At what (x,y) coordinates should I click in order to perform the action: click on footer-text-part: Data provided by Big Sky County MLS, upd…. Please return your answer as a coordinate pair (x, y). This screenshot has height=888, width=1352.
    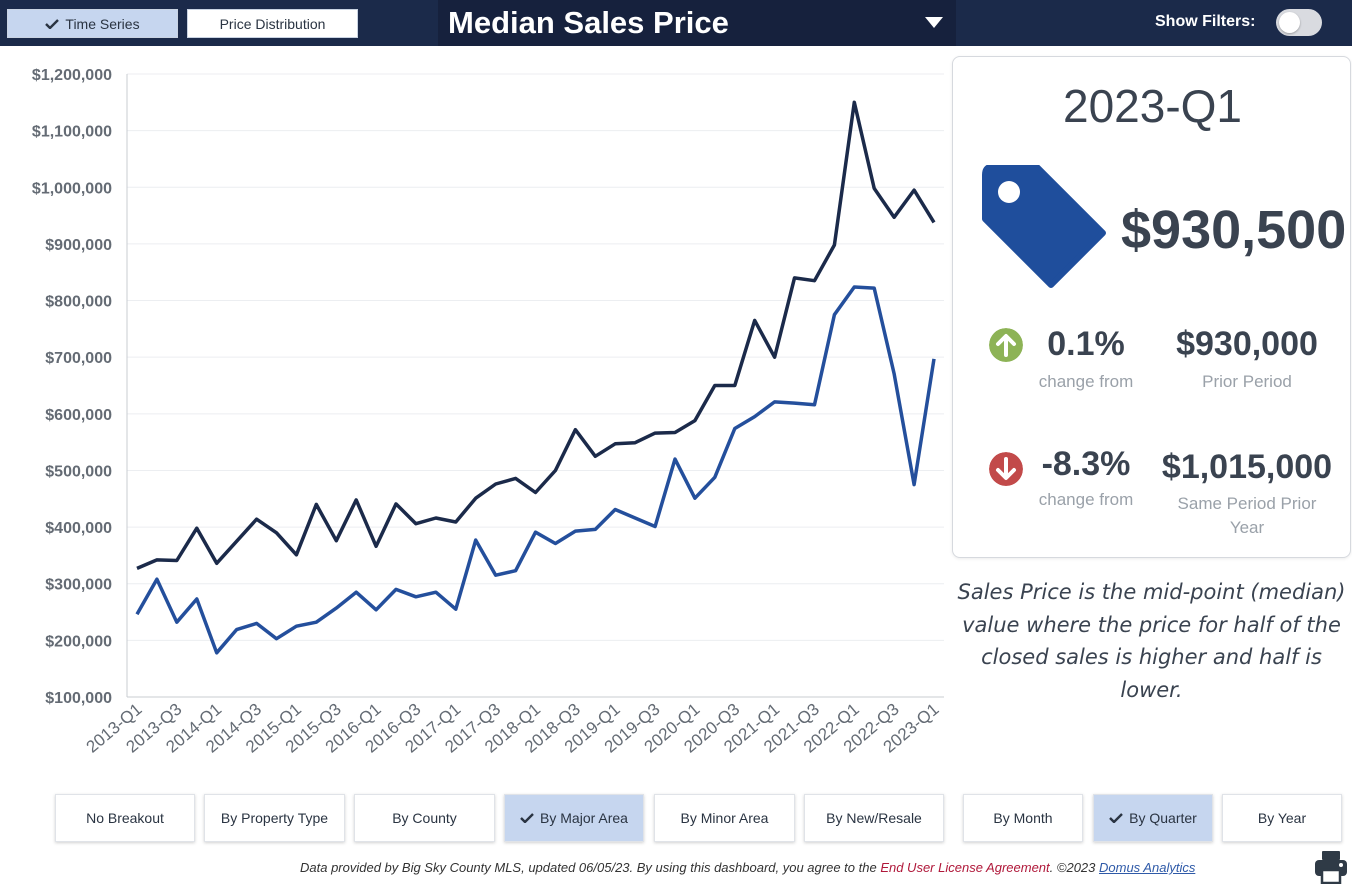
    Looking at the image, I should click on (590, 867).